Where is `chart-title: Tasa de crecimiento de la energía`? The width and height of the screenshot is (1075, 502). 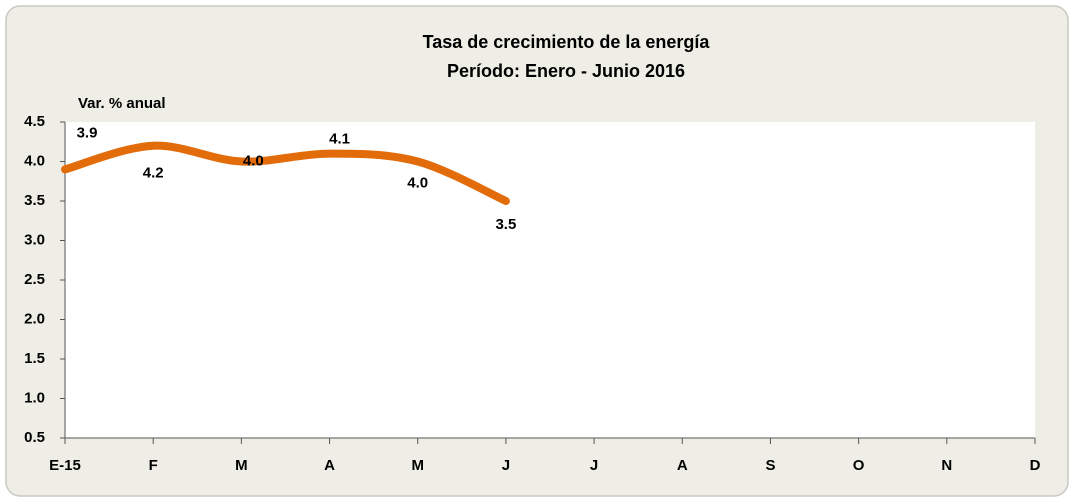
chart-title: Tasa de crecimiento de la energía is located at coordinates (567, 42).